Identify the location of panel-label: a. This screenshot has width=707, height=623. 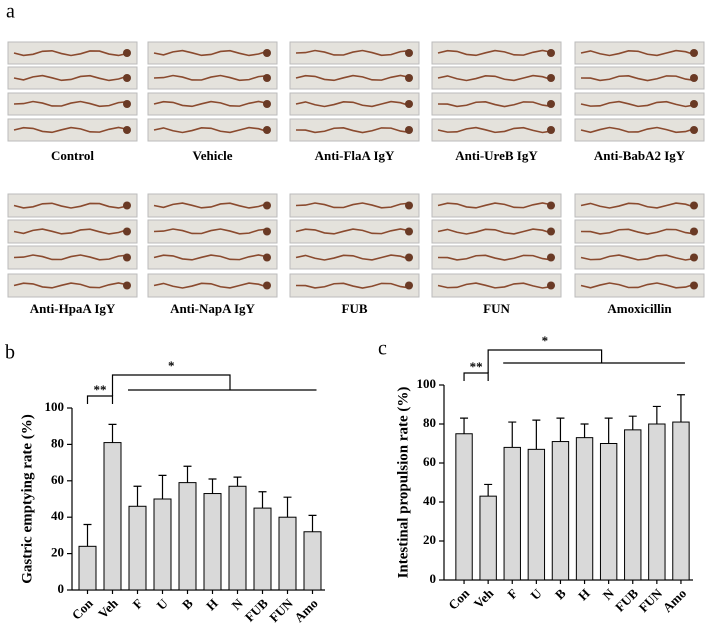
(10, 12).